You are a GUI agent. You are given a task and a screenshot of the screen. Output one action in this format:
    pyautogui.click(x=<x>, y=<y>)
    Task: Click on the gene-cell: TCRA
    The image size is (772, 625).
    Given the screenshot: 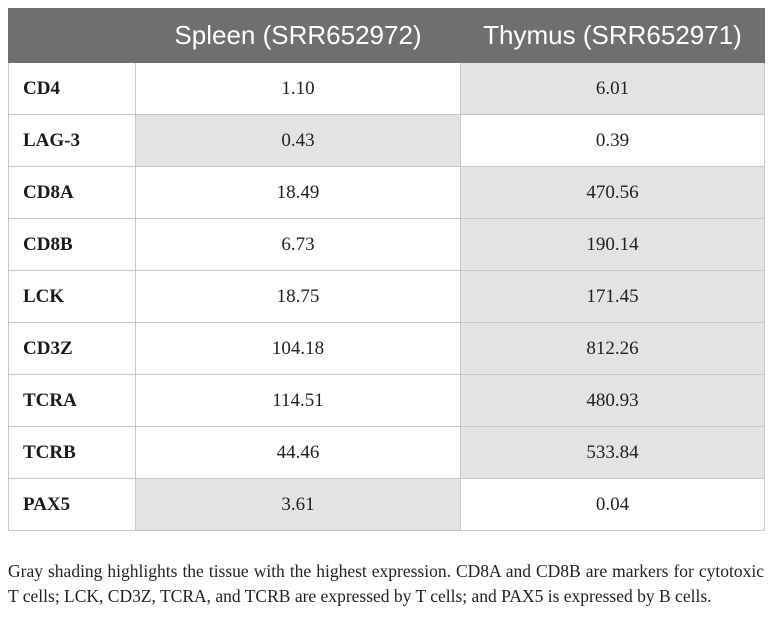 What is the action you would take?
    pyautogui.click(x=72, y=400)
    